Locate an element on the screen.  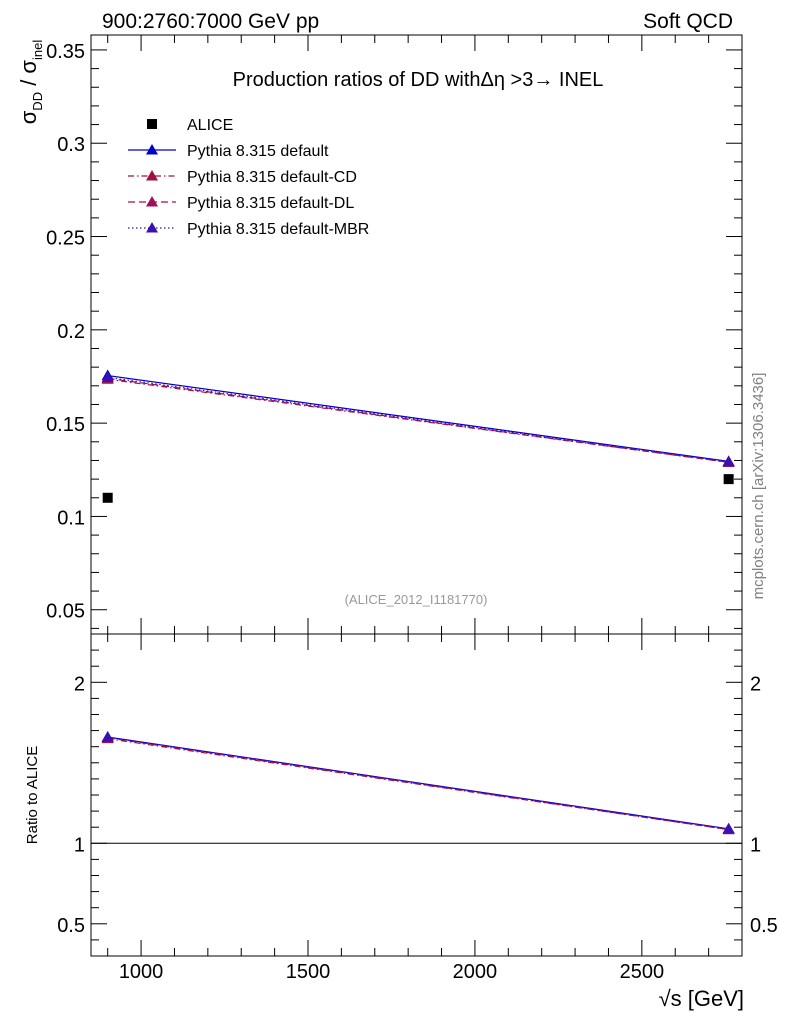
legend-label: Pythia 8.315 default-MBR is located at coordinates (278, 229).